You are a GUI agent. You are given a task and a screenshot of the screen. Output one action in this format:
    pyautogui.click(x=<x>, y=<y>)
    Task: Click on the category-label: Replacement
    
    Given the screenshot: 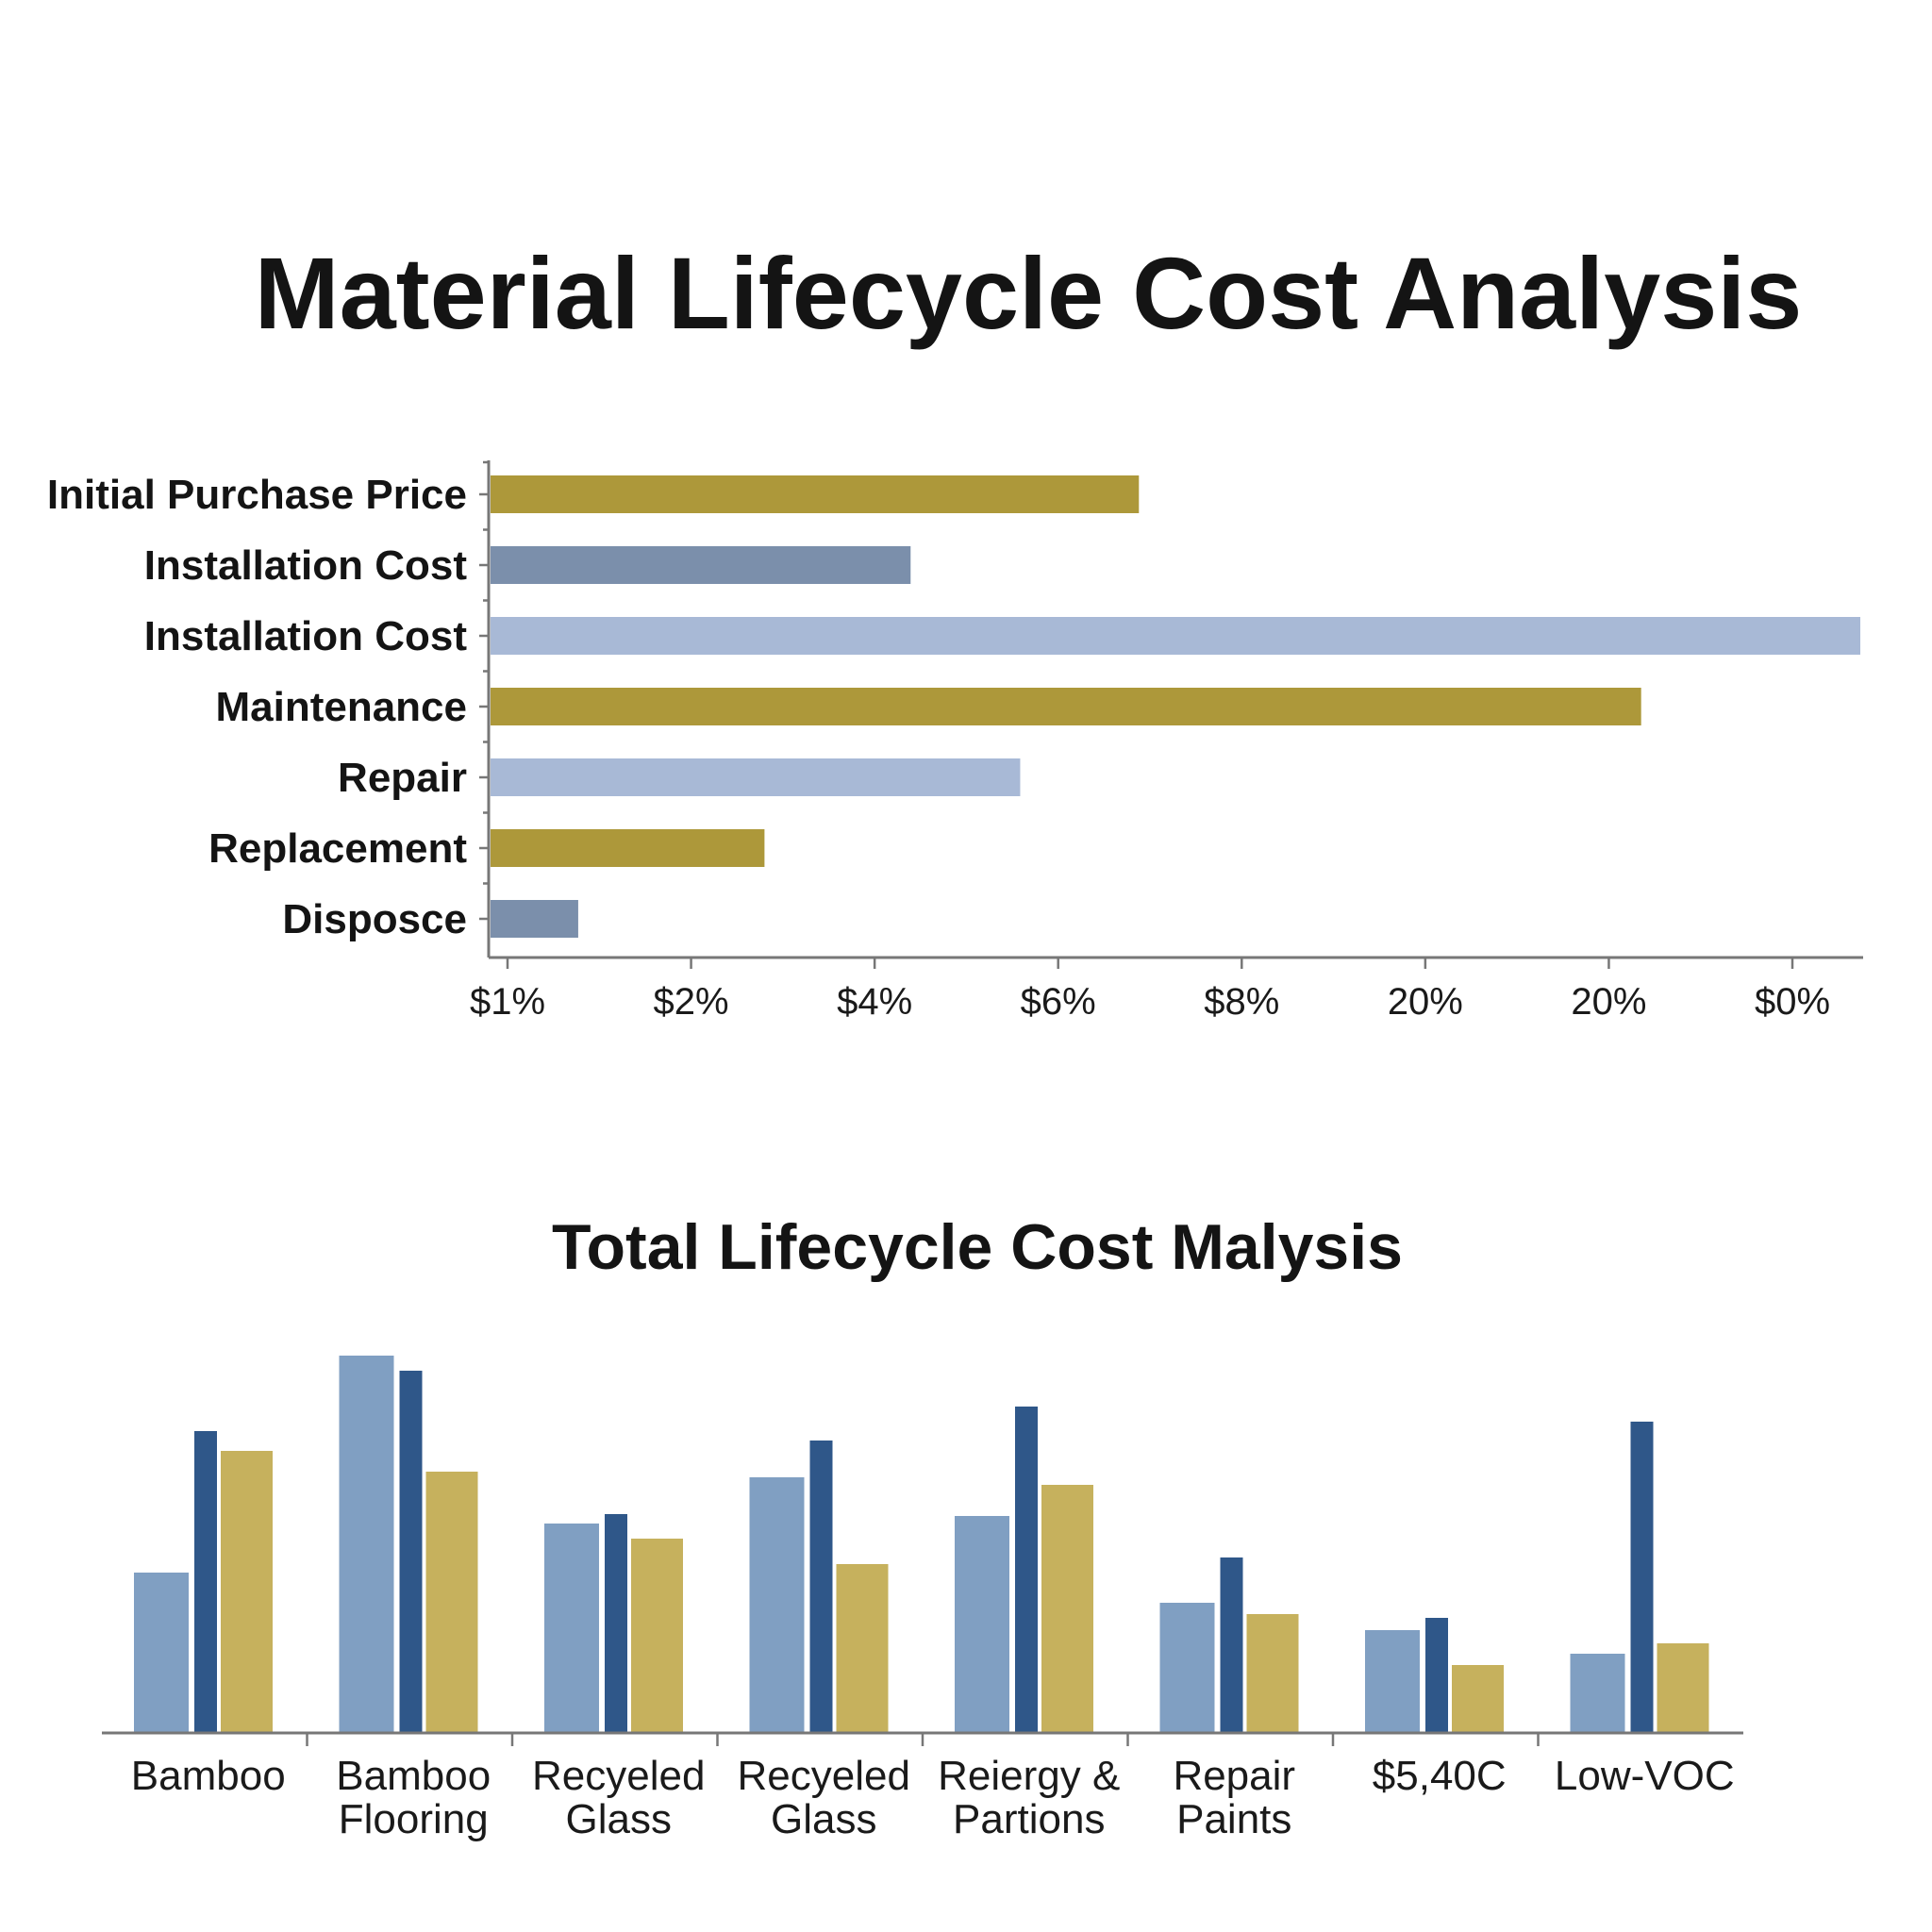 What is the action you would take?
    pyautogui.click(x=337, y=849)
    